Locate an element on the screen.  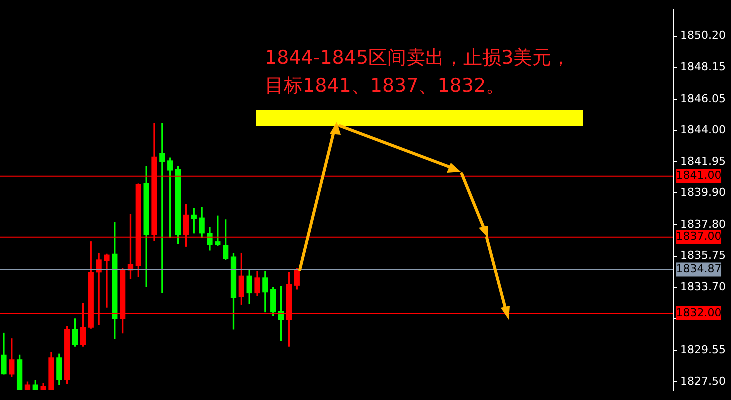
y-tick-label: 1848.15 is located at coordinates (703, 67).